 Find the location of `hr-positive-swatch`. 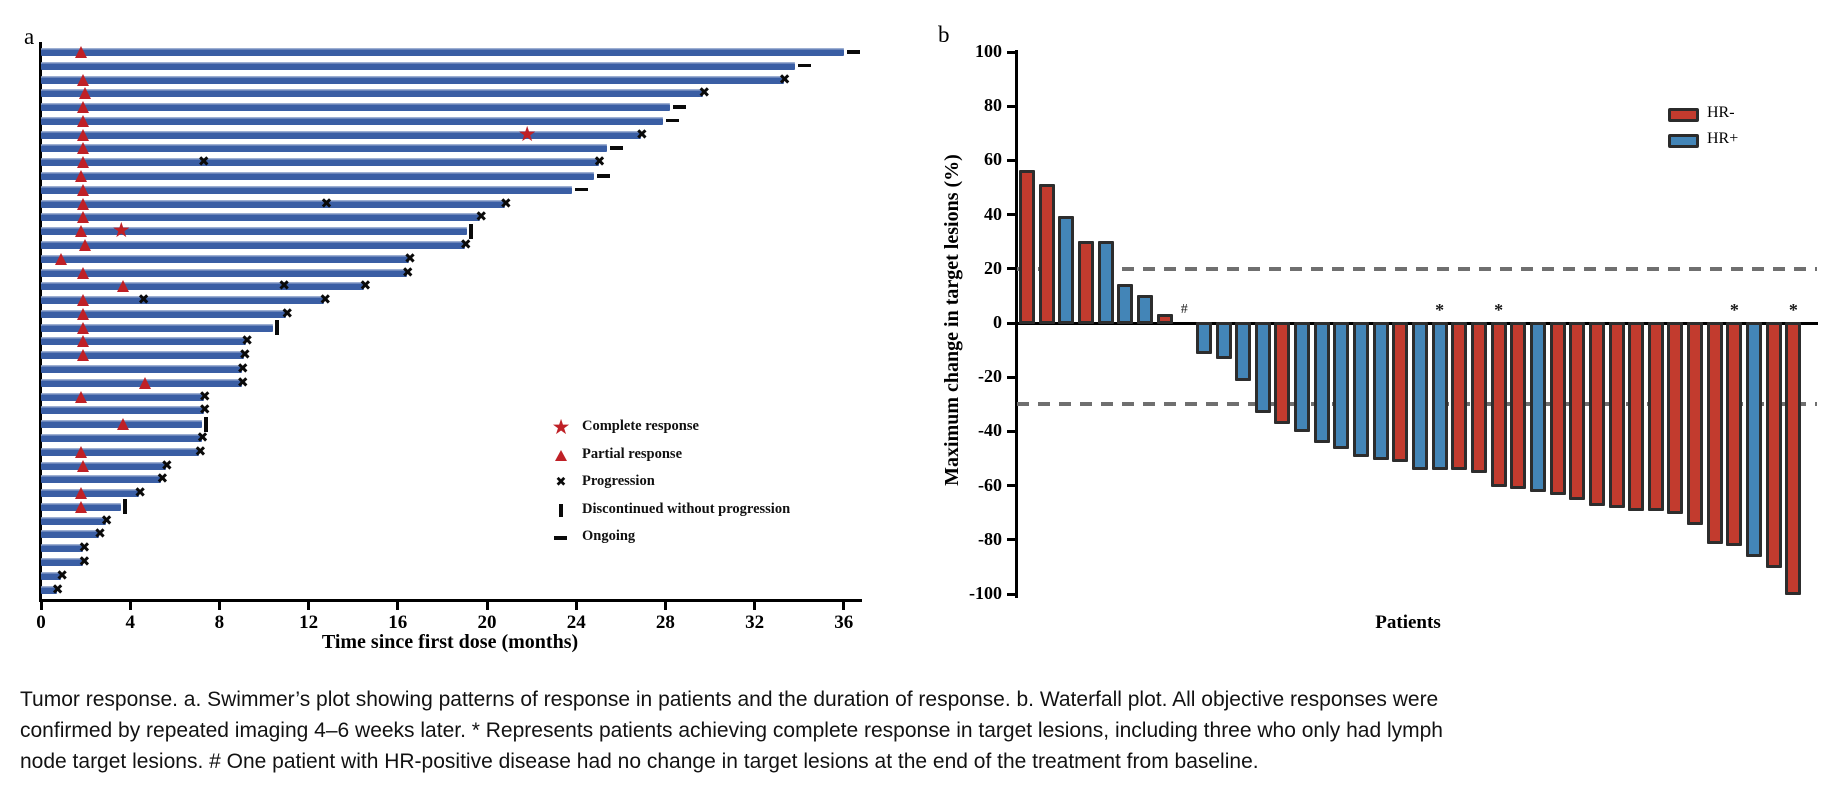

hr-positive-swatch is located at coordinates (1683, 141).